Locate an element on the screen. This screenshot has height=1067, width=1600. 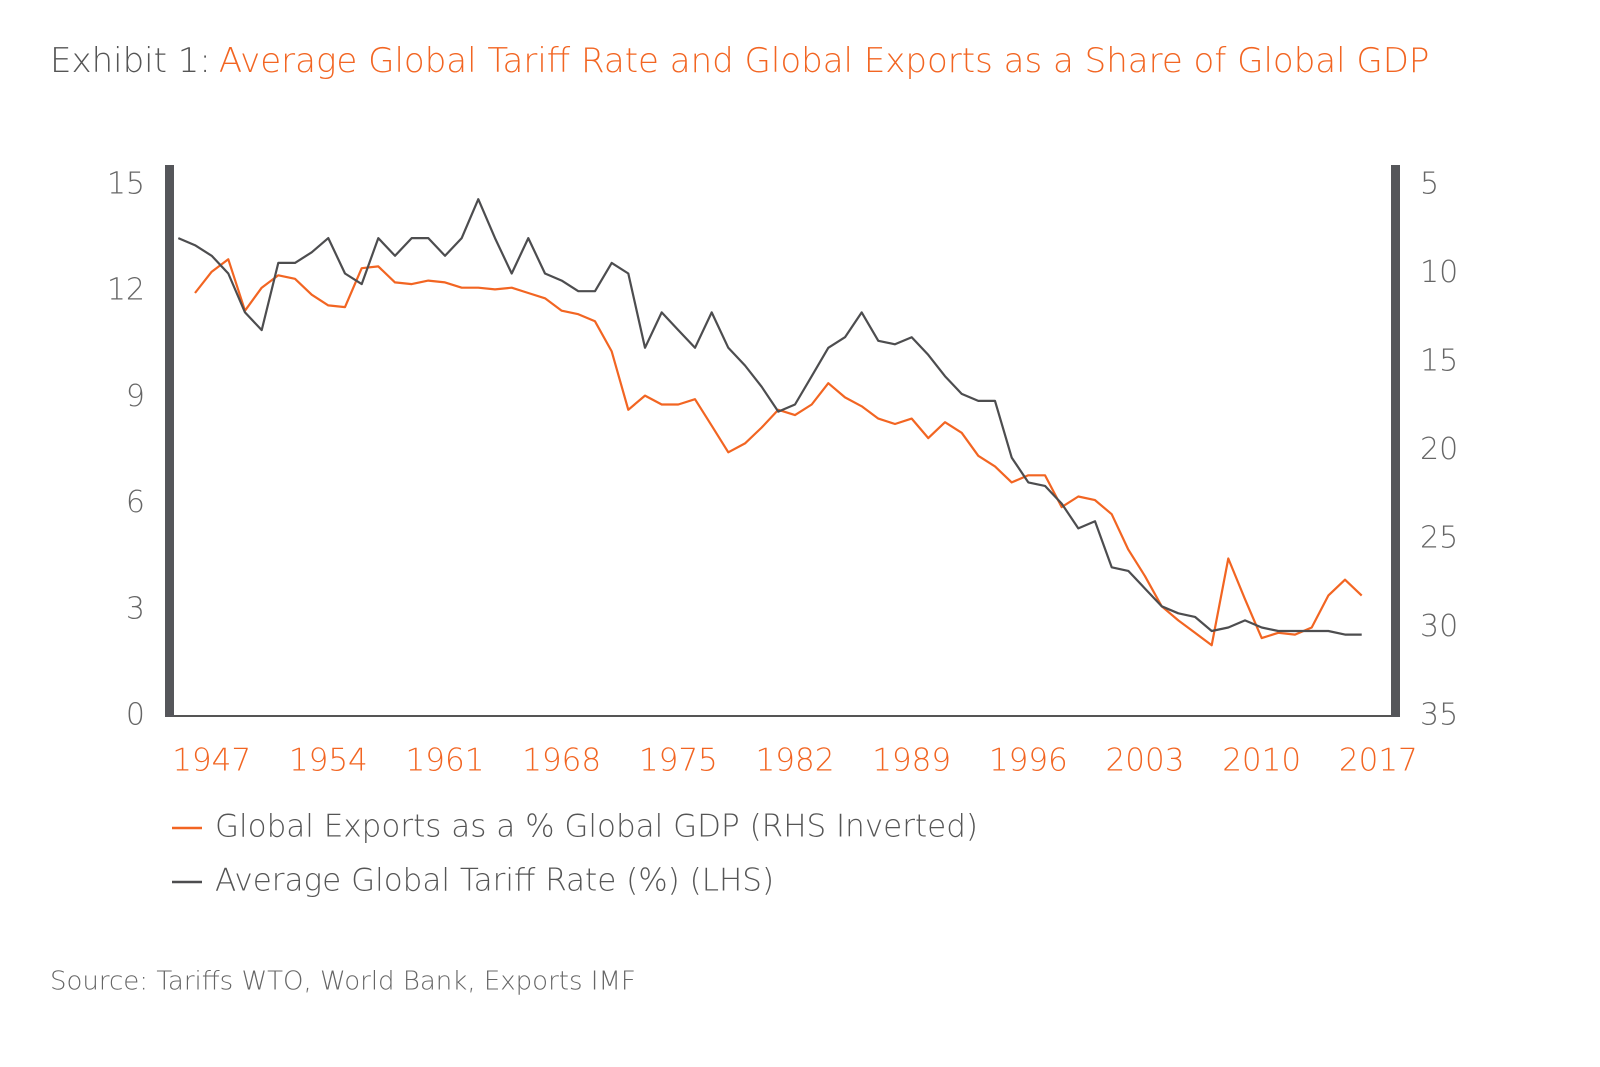
y2-tick-label: 15 is located at coordinates (1439, 361).